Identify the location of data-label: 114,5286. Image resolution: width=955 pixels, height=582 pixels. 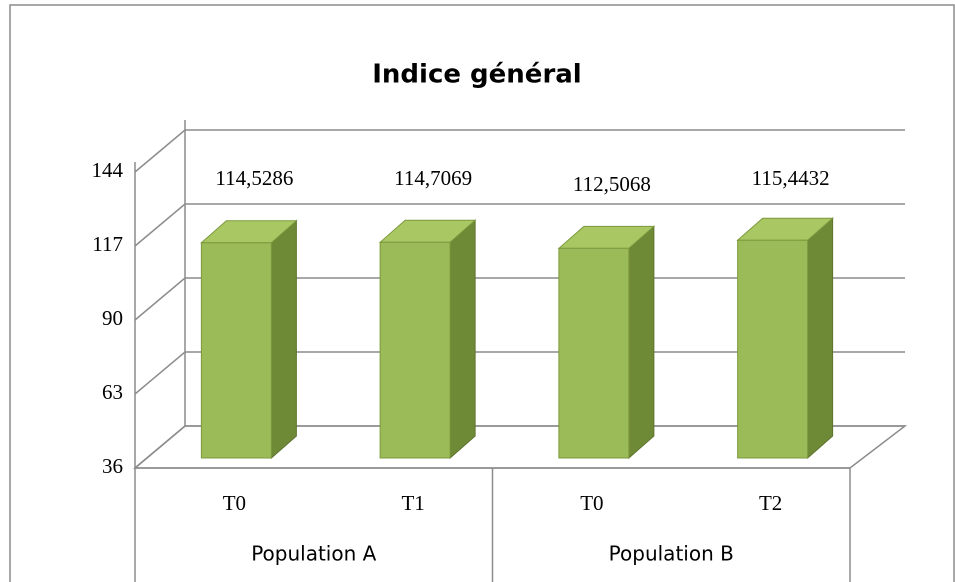
(254, 178).